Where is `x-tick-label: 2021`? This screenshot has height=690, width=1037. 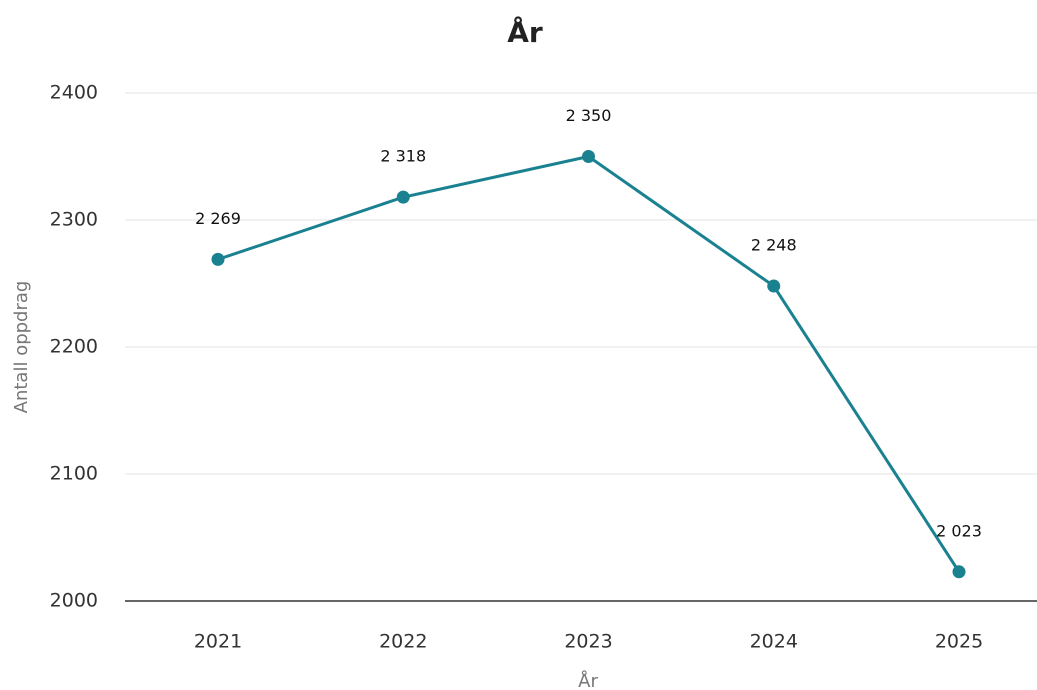 x-tick-label: 2021 is located at coordinates (218, 642).